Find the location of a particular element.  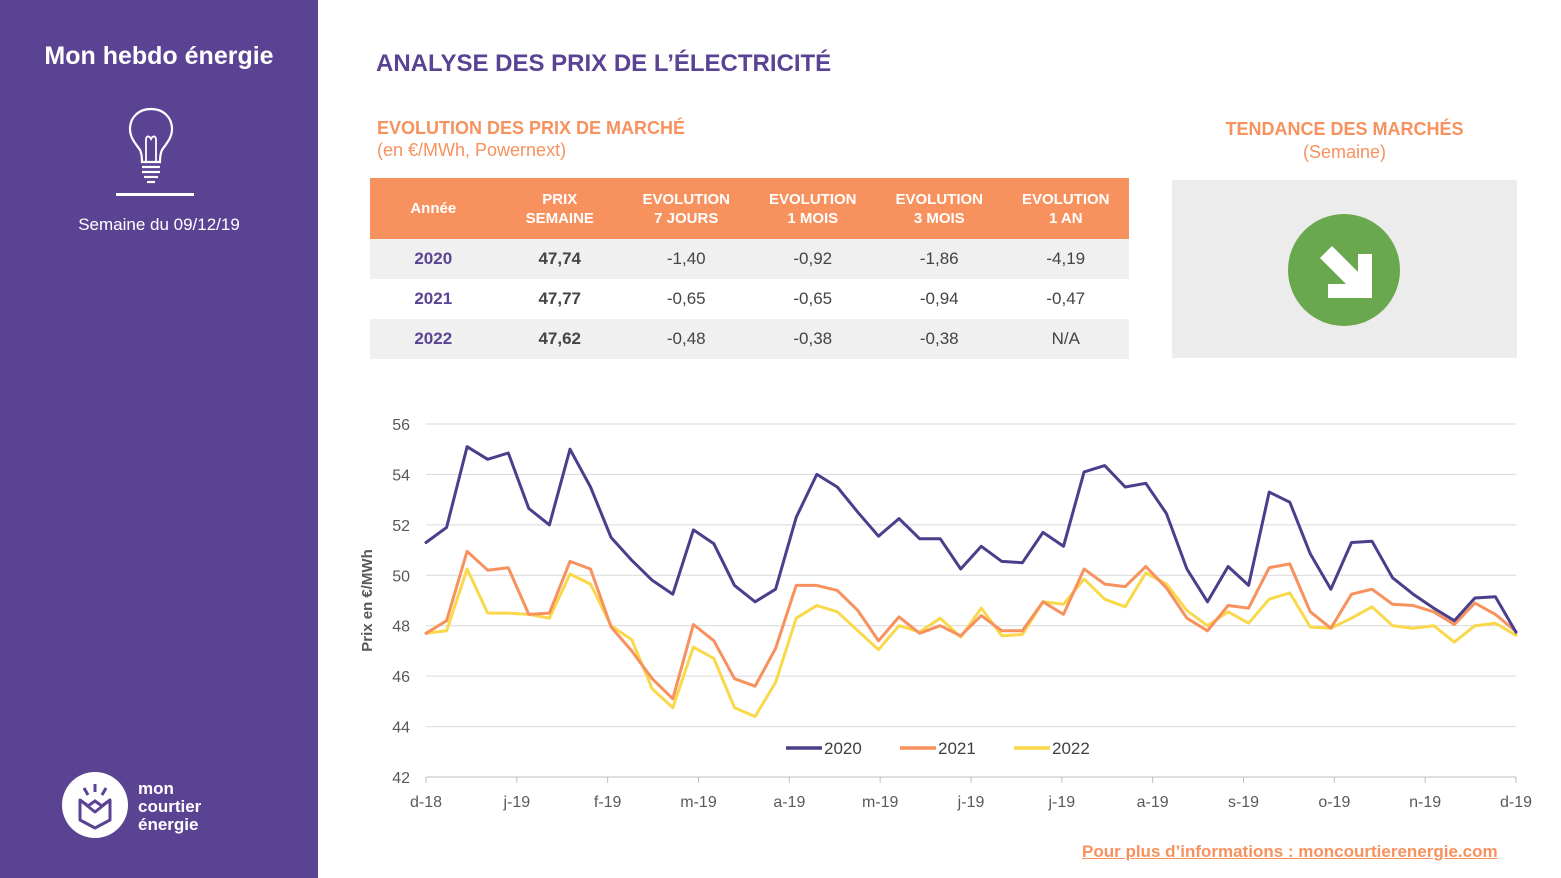

y-tick-label: 42 is located at coordinates (401, 778).